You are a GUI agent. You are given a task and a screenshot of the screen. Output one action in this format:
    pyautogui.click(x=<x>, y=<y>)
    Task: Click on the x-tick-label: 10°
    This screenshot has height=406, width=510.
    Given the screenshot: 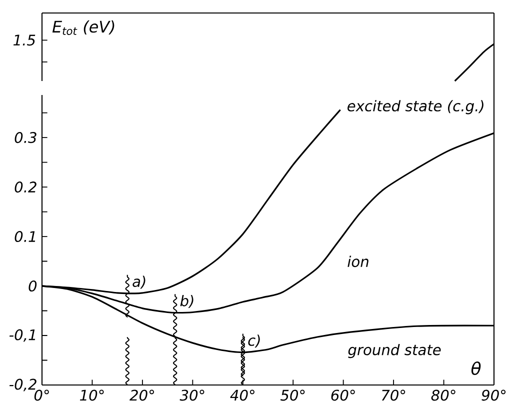 What is the action you would take?
    pyautogui.click(x=92, y=395)
    